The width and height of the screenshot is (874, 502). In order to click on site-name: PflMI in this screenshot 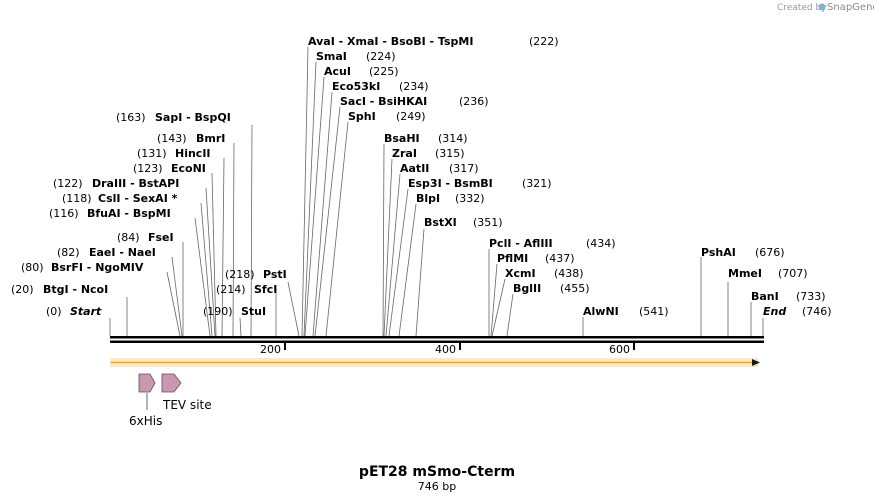, I will do `click(512, 258)`.